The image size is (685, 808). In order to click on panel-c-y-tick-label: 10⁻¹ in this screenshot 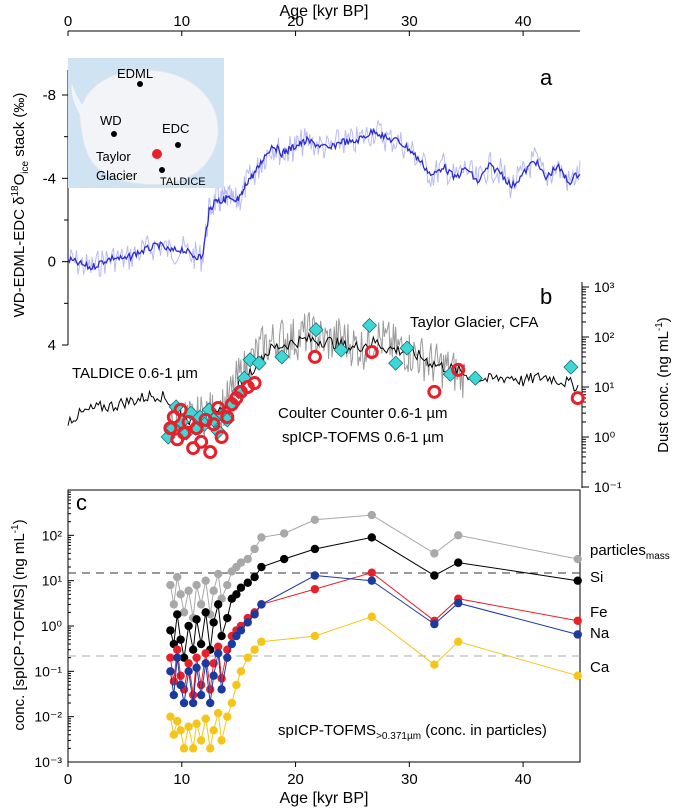, I will do `click(48, 671)`.